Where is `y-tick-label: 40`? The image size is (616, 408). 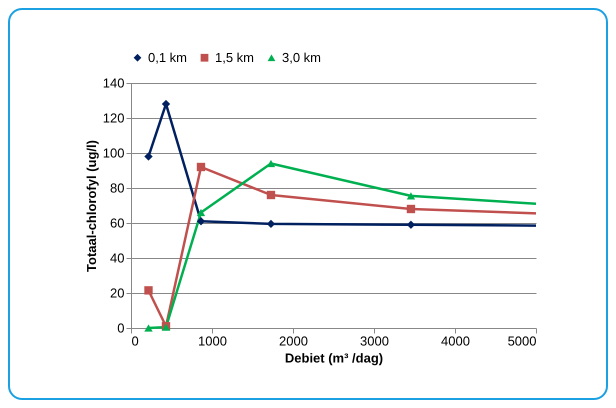 y-tick-label: 40 is located at coordinates (117, 258).